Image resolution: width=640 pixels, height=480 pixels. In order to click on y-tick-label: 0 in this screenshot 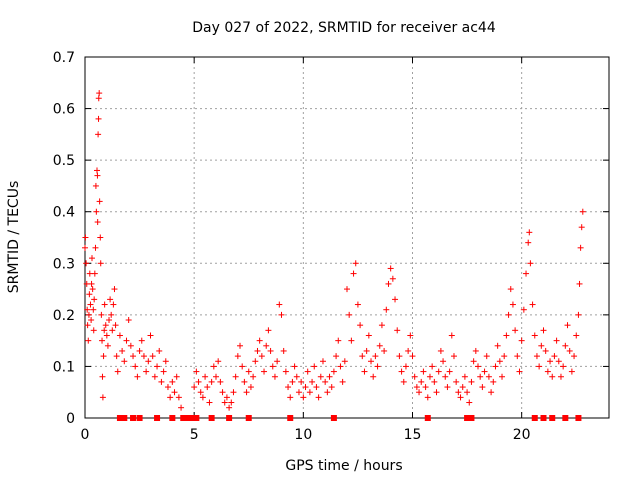, I will do `click(70, 419)`.